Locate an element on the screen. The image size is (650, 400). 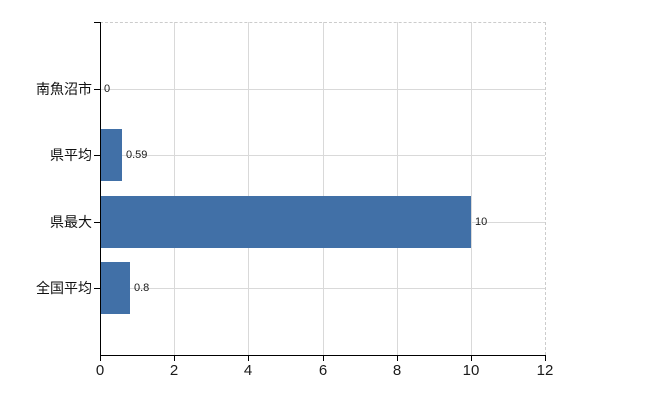
plot-border-right is located at coordinates (545, 188).